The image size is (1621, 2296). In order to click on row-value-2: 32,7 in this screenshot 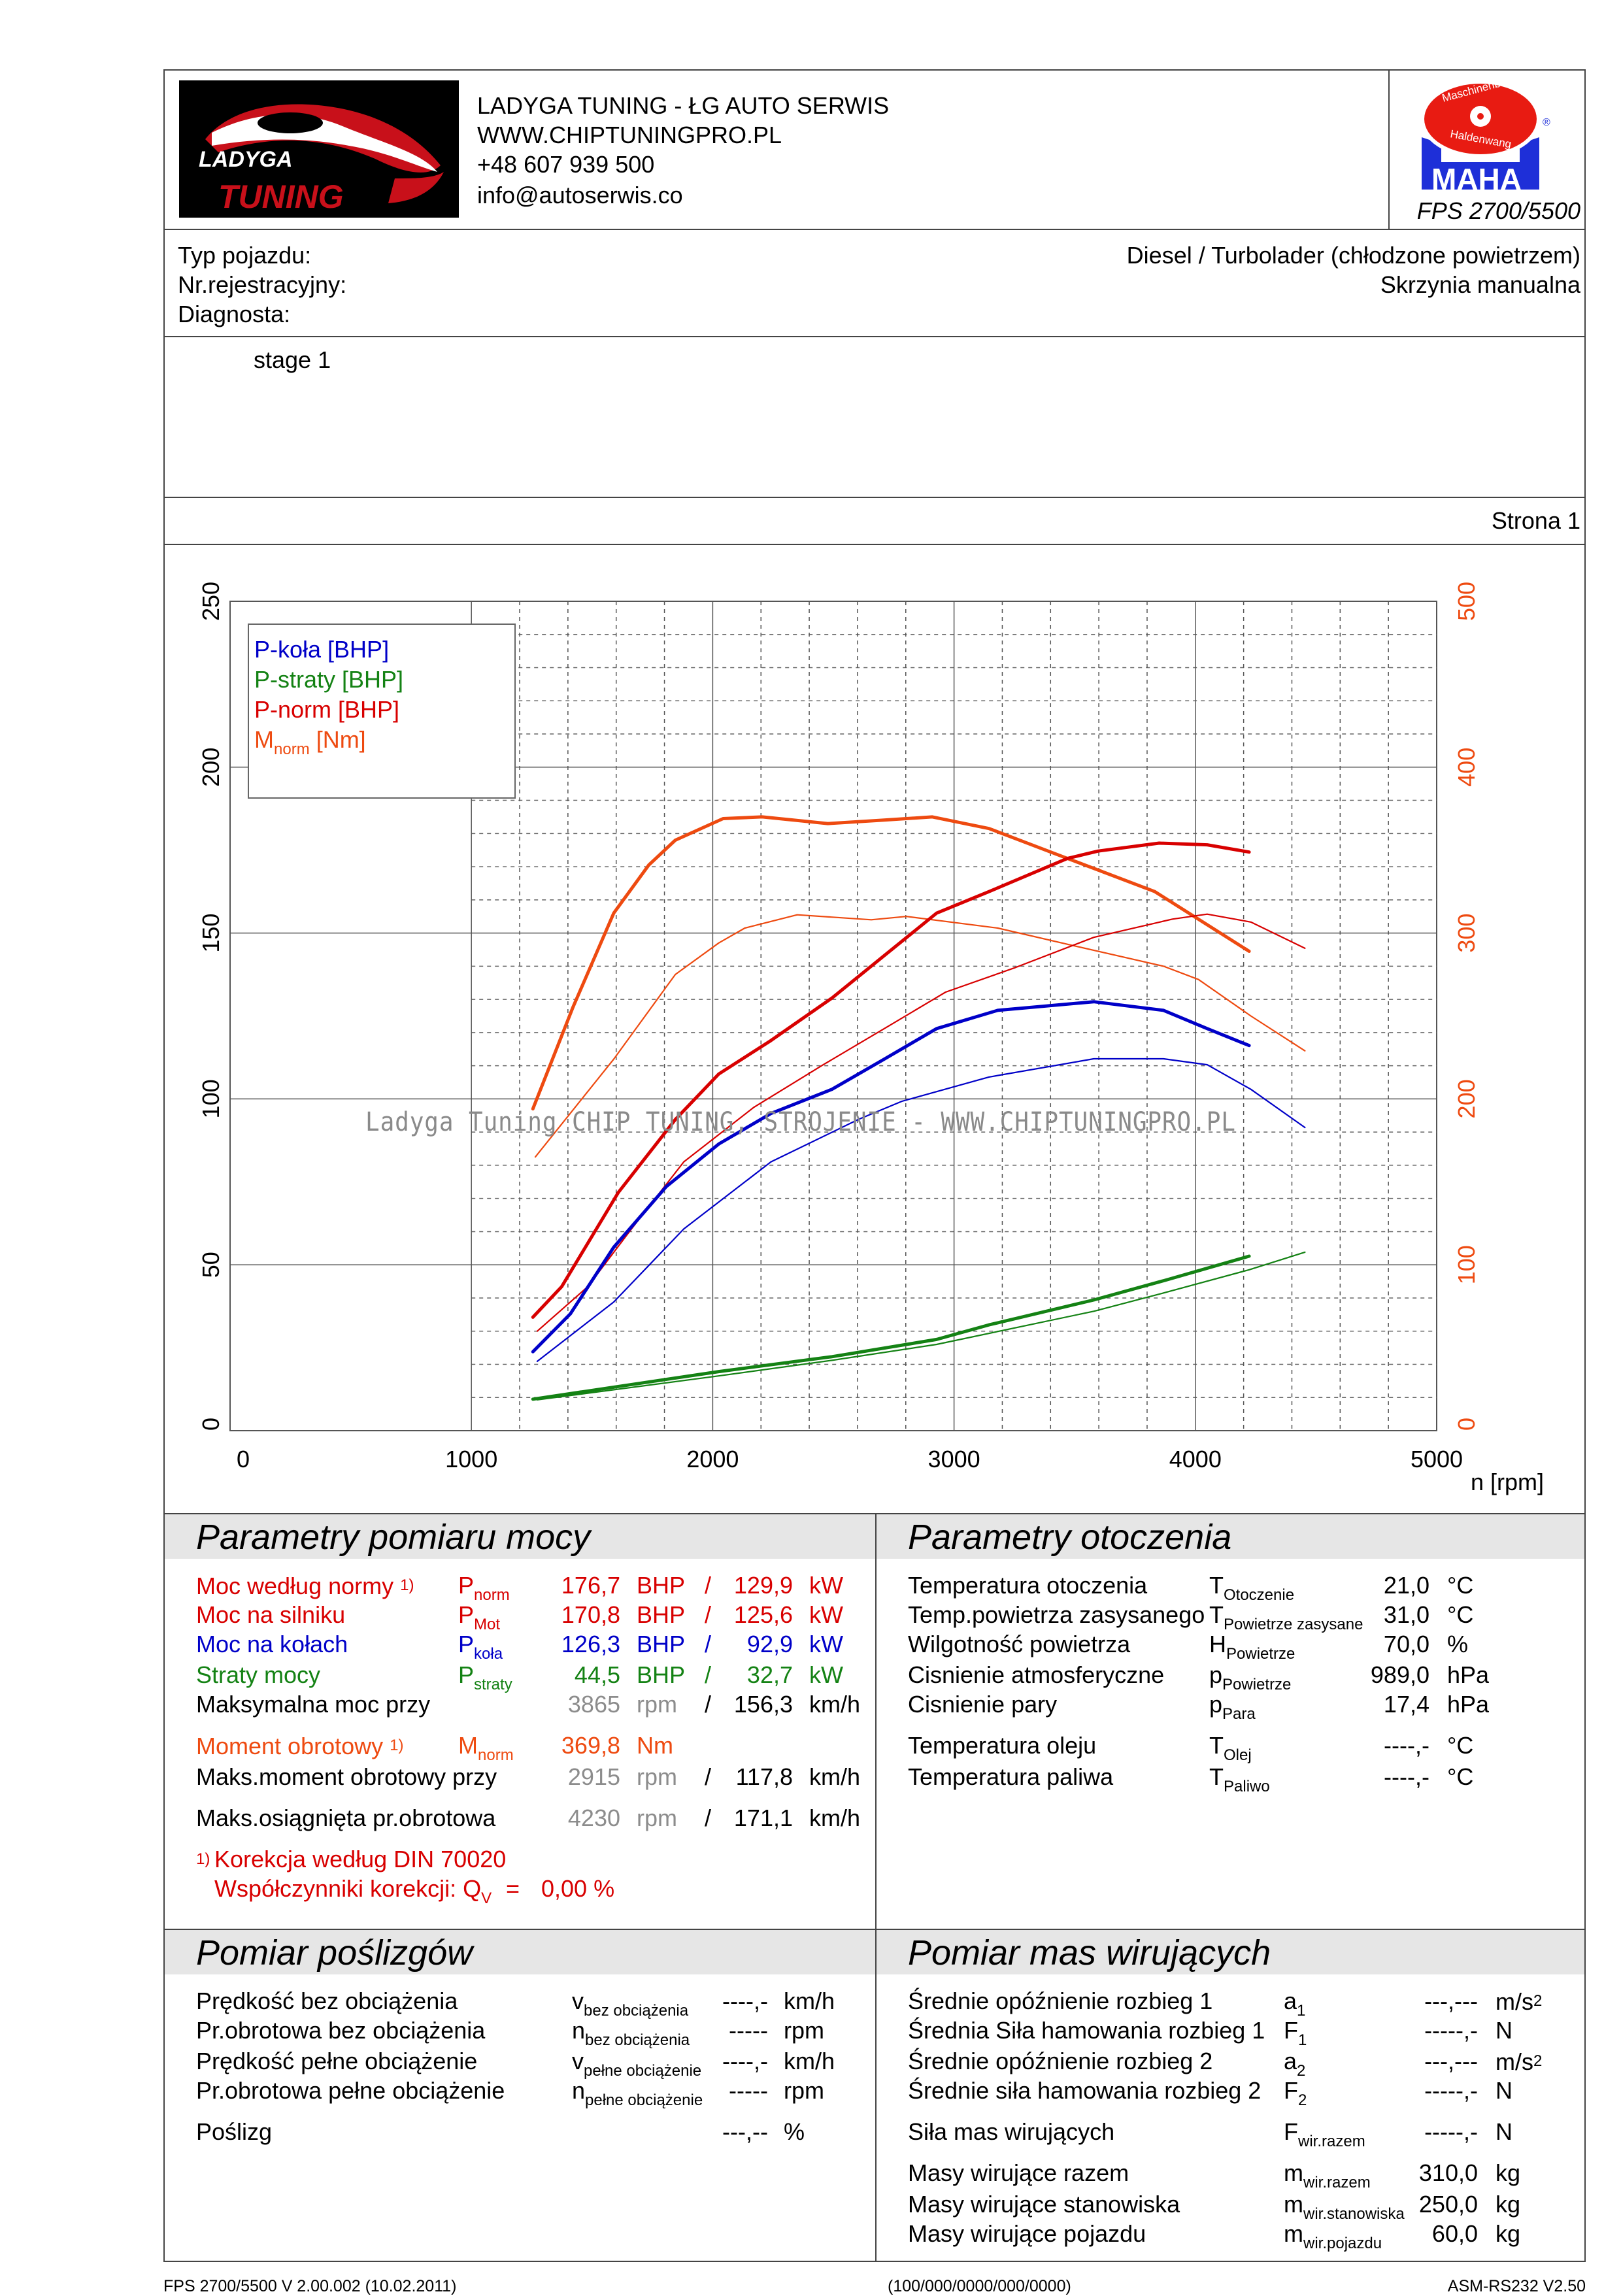, I will do `click(769, 1674)`.